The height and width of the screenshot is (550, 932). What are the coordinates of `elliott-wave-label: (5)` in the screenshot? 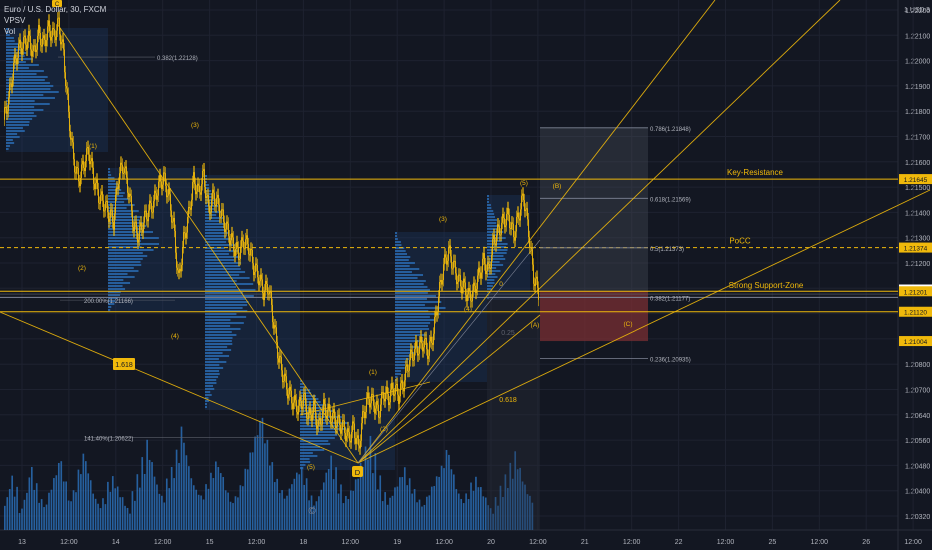 It's located at (311, 467).